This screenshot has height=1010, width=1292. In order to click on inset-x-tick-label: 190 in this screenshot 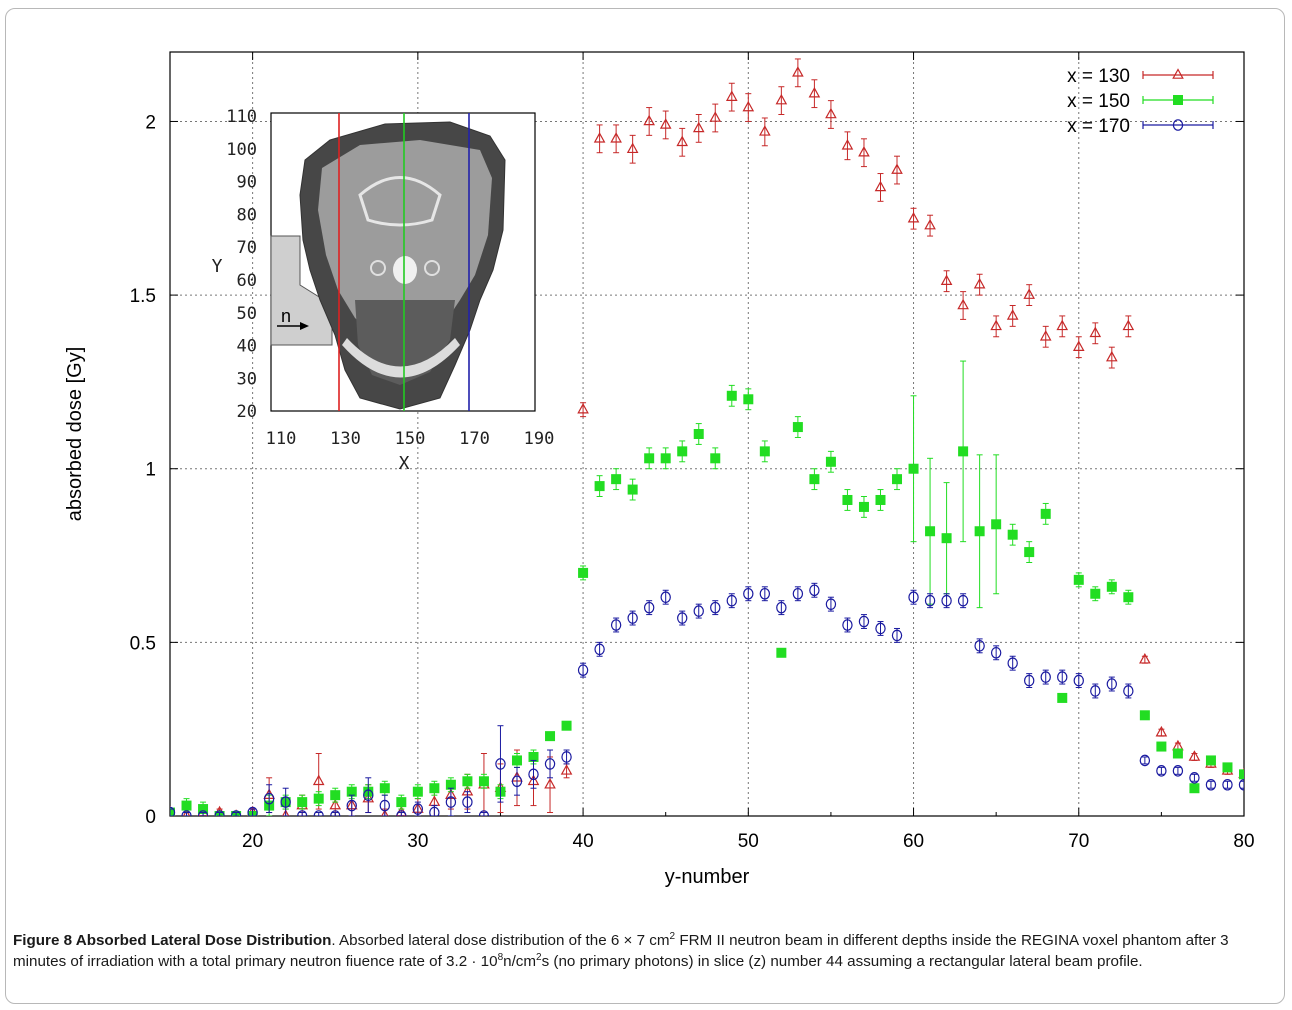, I will do `click(539, 439)`.